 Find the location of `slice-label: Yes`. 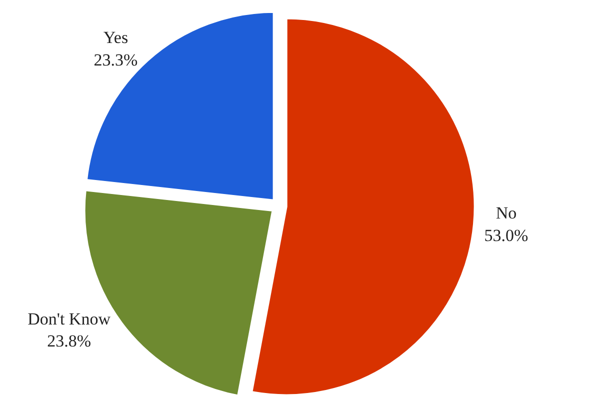

slice-label: Yes is located at coordinates (115, 38).